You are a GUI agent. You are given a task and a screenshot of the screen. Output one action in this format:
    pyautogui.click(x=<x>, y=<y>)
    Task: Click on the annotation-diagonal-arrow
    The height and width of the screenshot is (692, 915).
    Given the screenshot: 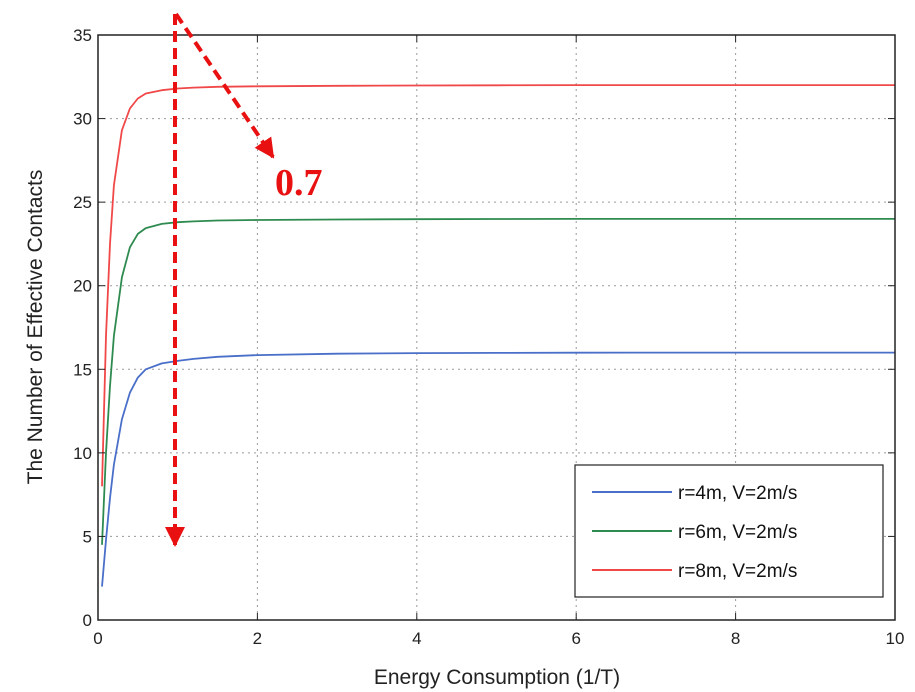 What is the action you would take?
    pyautogui.click(x=224, y=85)
    